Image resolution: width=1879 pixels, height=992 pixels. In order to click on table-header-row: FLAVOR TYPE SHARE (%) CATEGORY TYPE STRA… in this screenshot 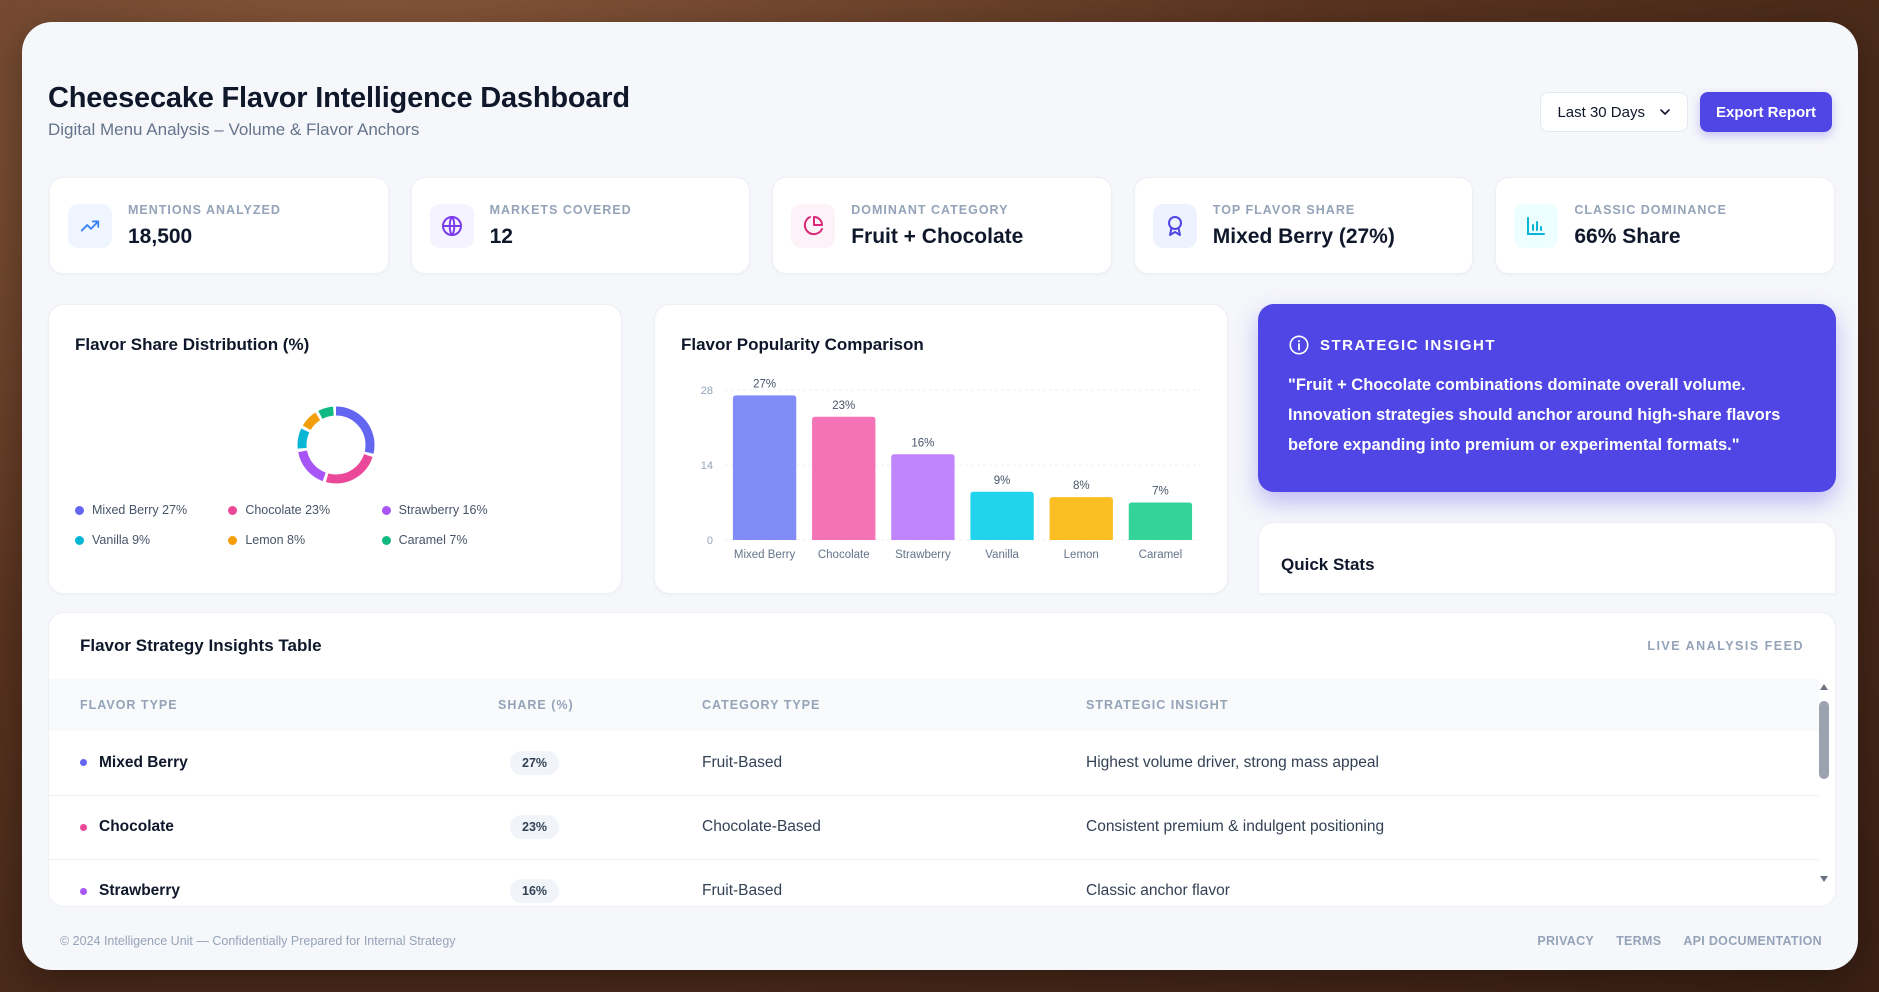, I will do `click(934, 705)`.